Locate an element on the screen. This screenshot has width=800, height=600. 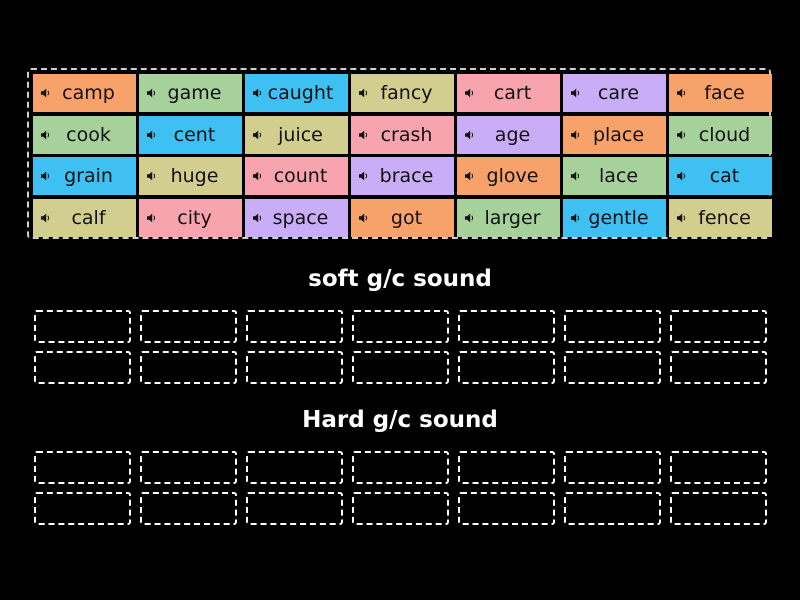
word-tile: age is located at coordinates (508, 134).